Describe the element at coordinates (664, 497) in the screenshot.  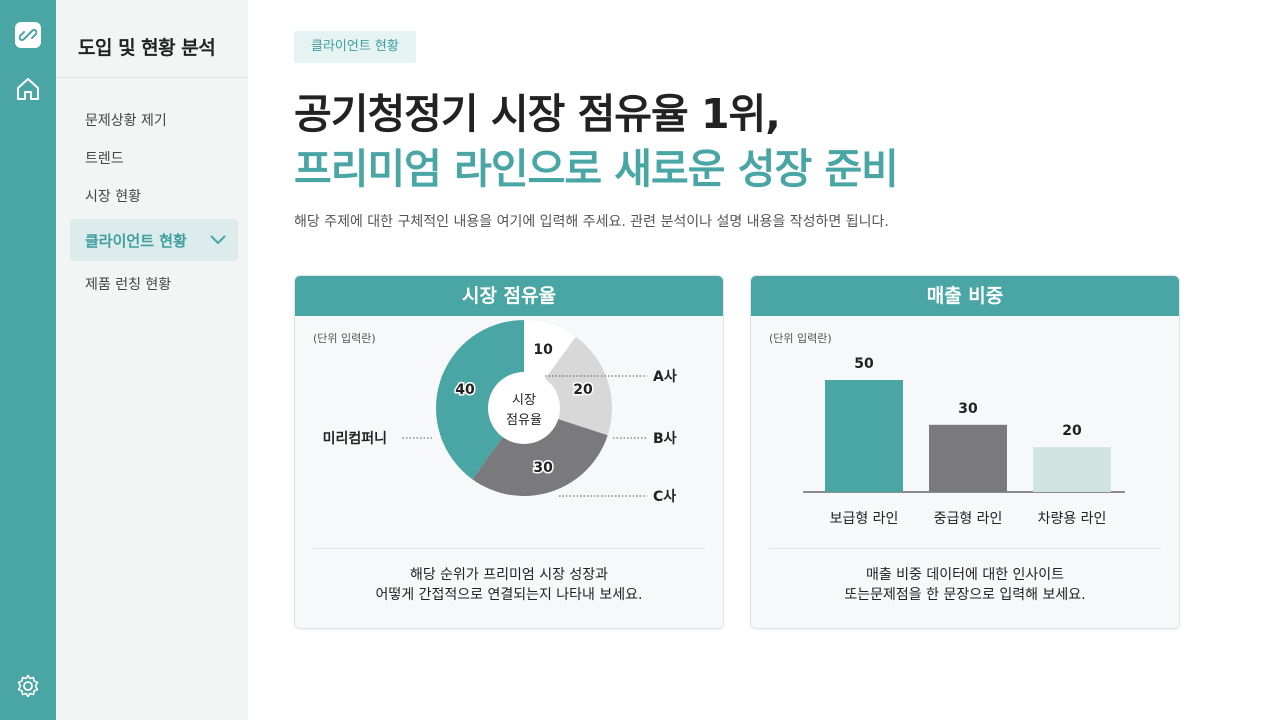
I see `slice-category-label: C사` at that location.